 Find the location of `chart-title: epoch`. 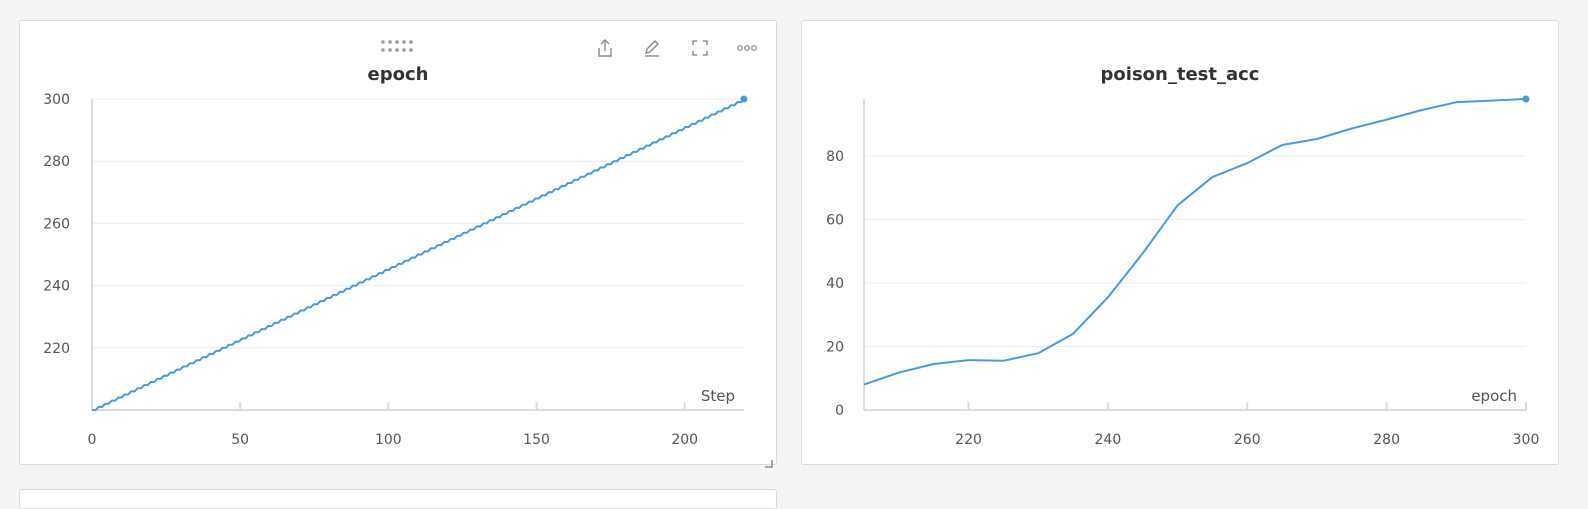

chart-title: epoch is located at coordinates (398, 74).